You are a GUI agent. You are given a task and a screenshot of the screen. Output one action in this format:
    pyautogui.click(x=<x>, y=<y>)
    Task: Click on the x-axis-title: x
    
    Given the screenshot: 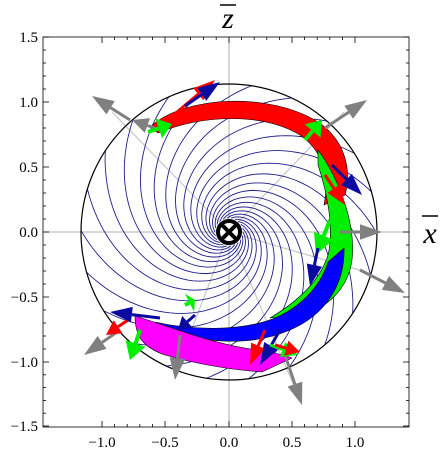 What is the action you would take?
    pyautogui.click(x=430, y=232)
    